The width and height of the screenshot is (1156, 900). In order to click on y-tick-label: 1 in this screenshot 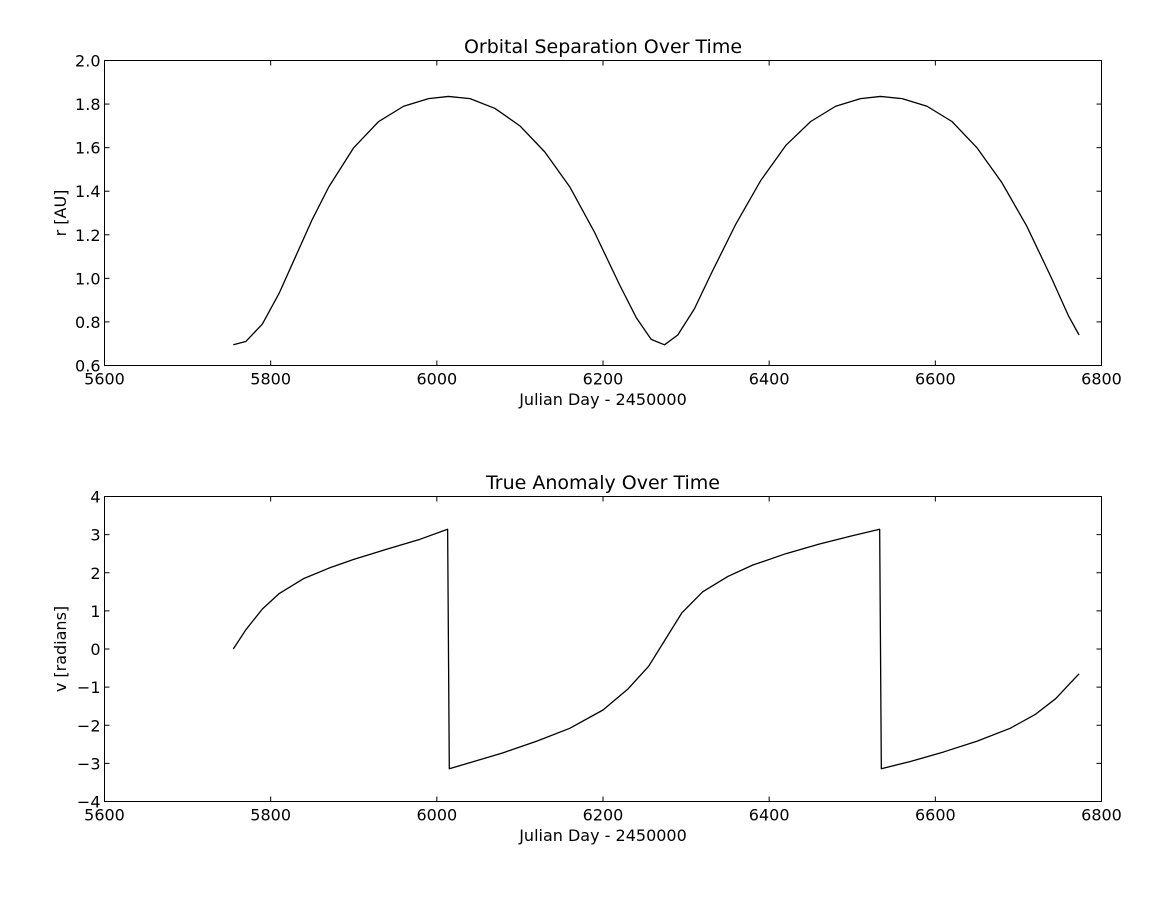, I will do `click(95, 611)`.